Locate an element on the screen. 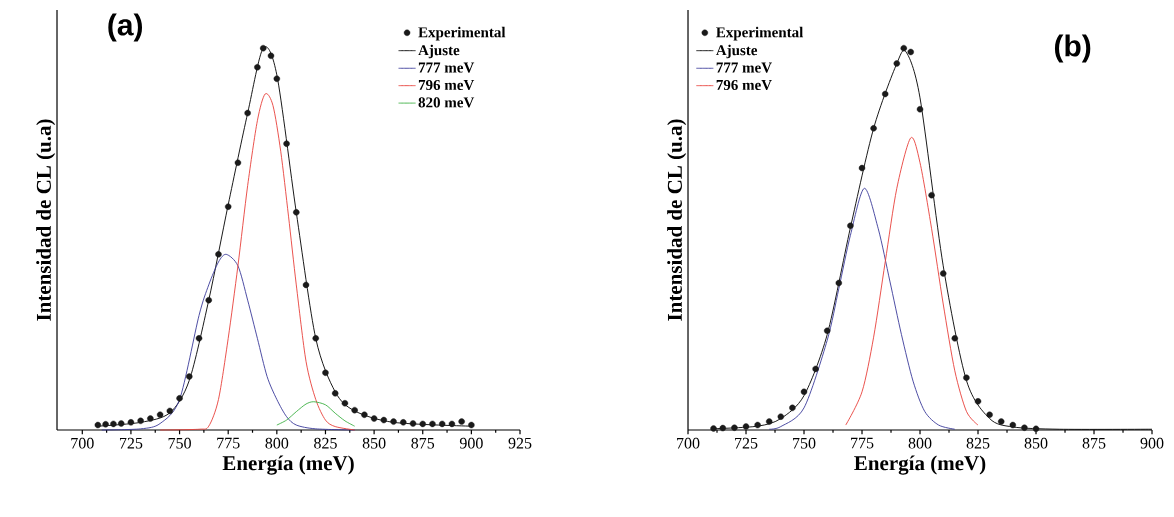  legend-label: 820 meV is located at coordinates (446, 102).